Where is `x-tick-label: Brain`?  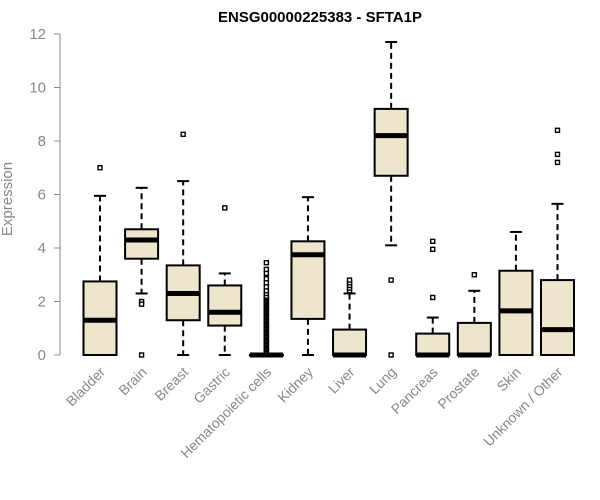
x-tick-label: Brain is located at coordinates (132, 381).